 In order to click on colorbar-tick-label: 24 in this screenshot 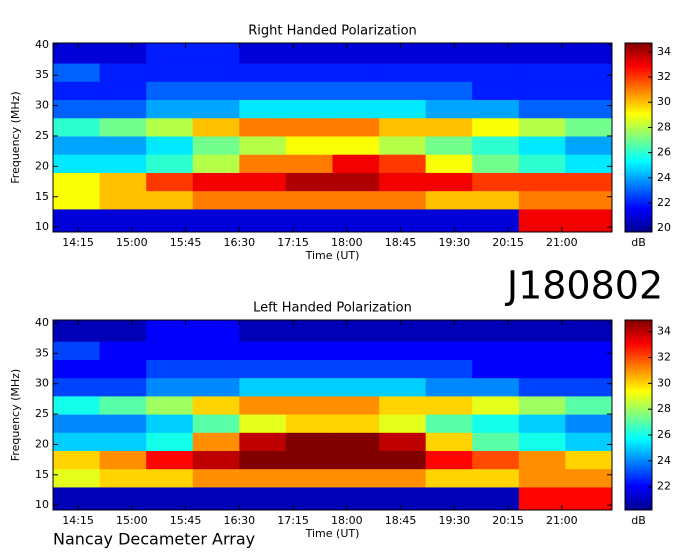, I will do `click(664, 177)`.